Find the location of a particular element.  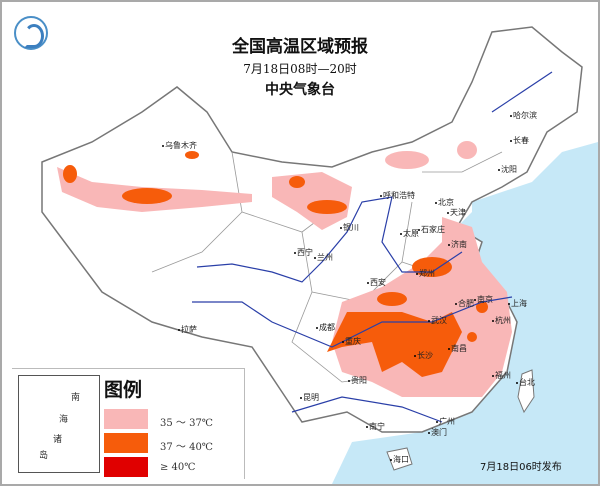

city-label: 南宁 is located at coordinates (375, 426).